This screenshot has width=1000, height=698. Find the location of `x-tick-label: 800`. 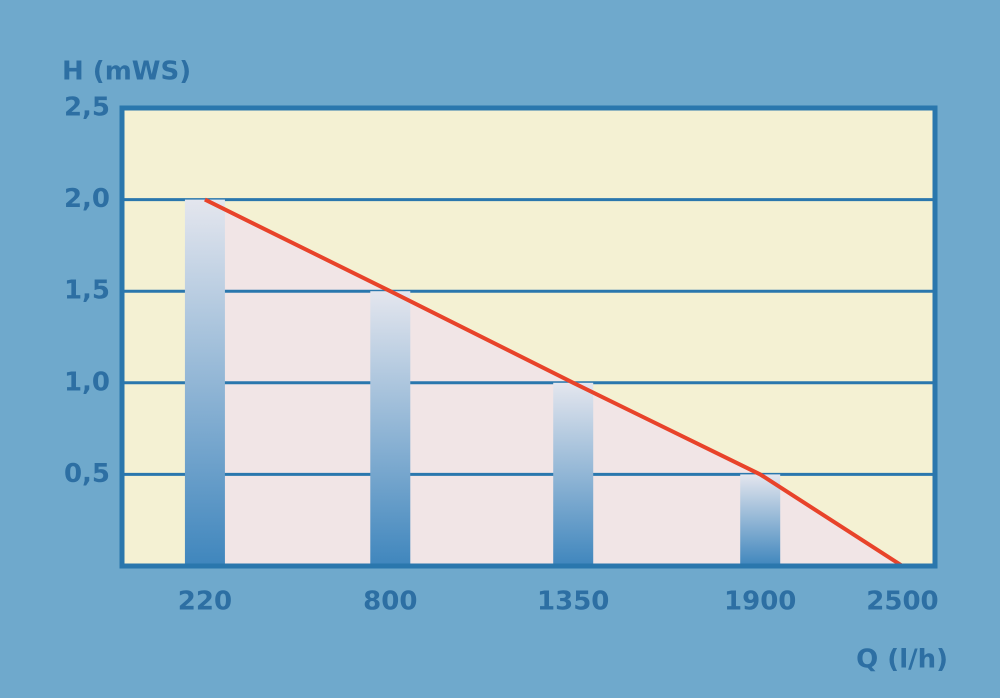

x-tick-label: 800 is located at coordinates (390, 602).